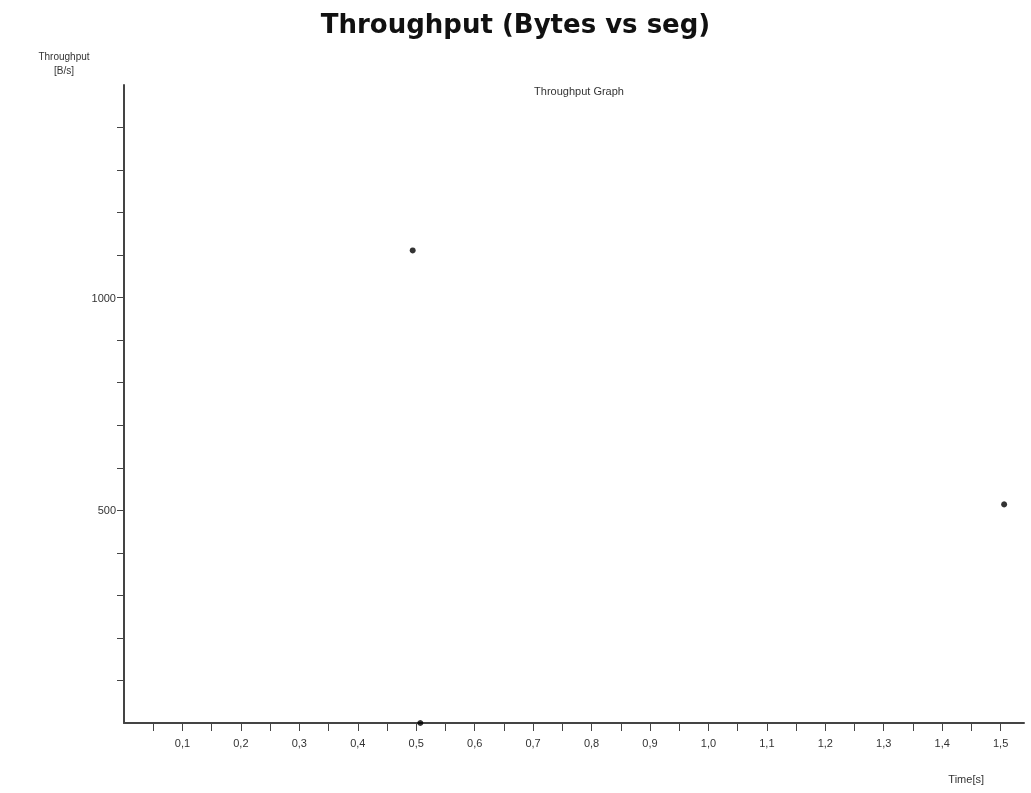  I want to click on x-tick-label: 0,6, so click(475, 742).